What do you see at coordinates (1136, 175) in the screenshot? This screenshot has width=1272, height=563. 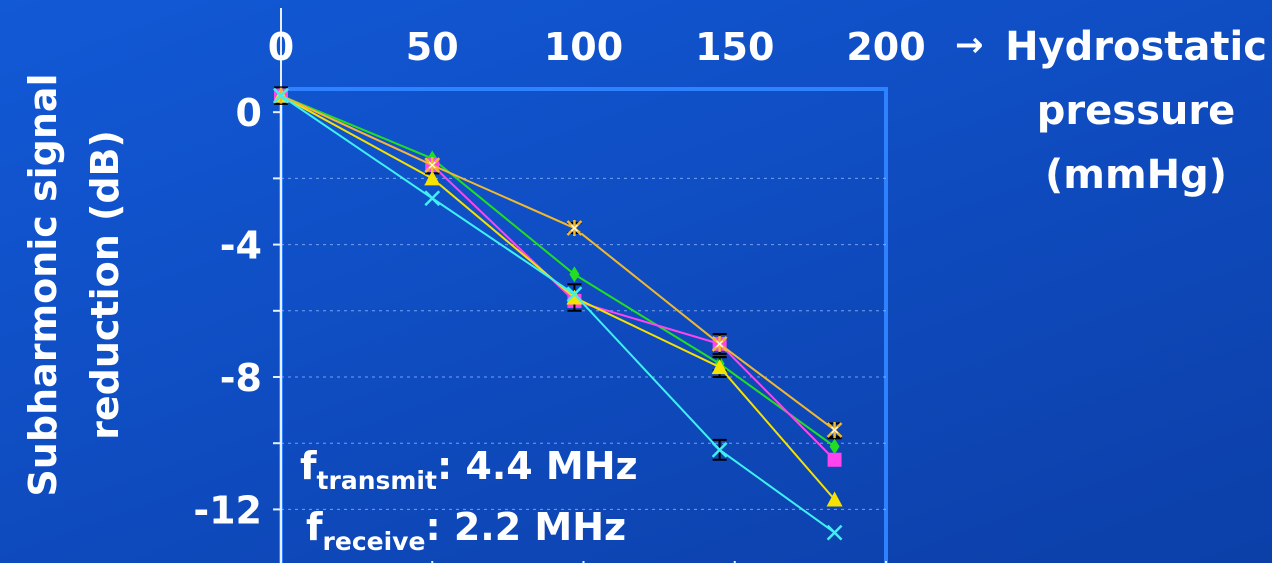 I see `x-axis-title-line-3: (mmHg)` at bounding box center [1136, 175].